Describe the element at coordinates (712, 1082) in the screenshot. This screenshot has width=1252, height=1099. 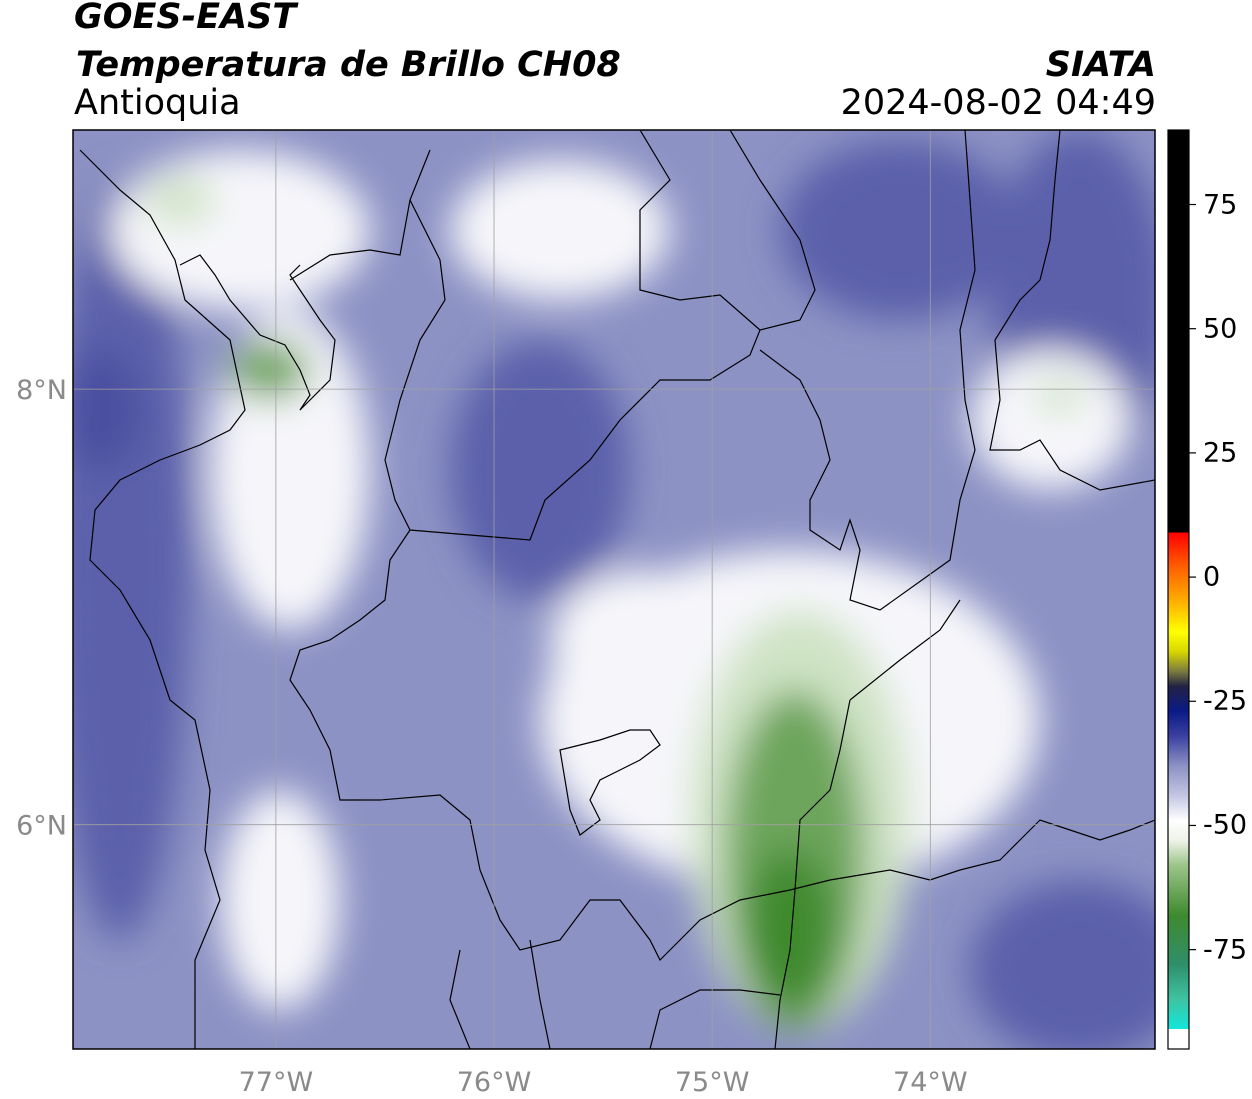
I see `lon-tick-label: 75°W` at that location.